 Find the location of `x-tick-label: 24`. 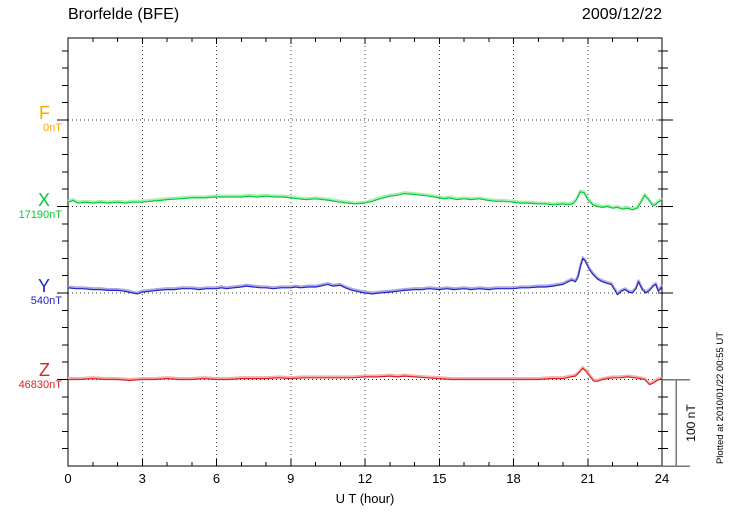

x-tick-label: 24 is located at coordinates (662, 478).